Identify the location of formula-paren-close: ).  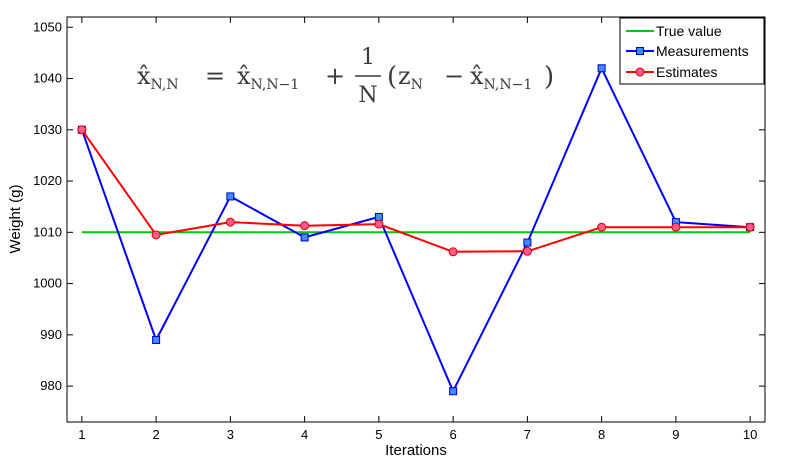
(549, 77).